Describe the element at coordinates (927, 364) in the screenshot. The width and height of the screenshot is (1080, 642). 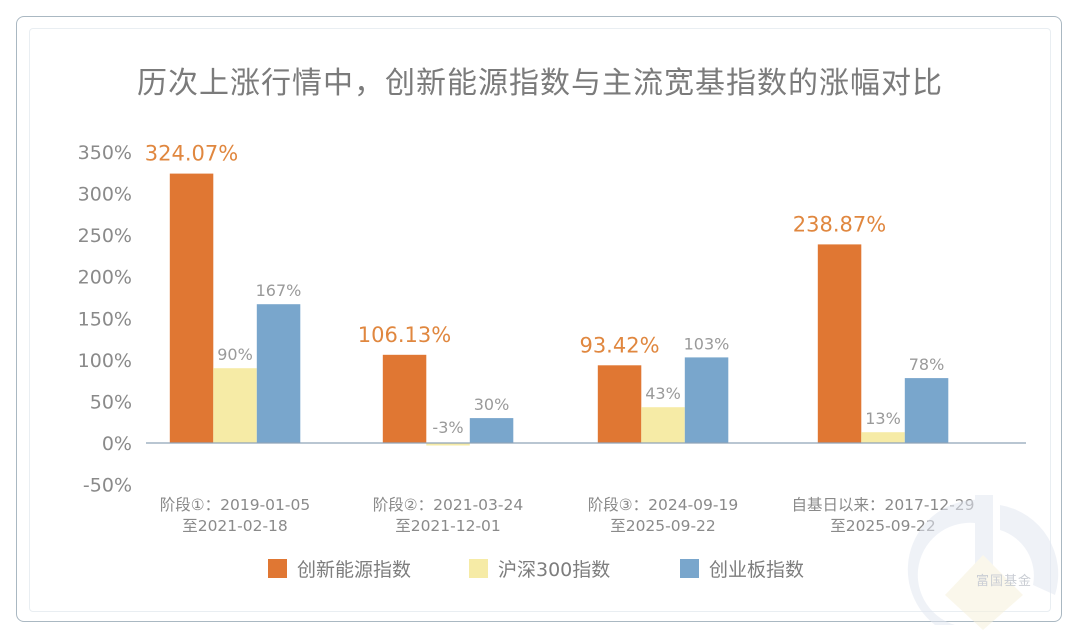
I see `bar-value-label: 78%` at that location.